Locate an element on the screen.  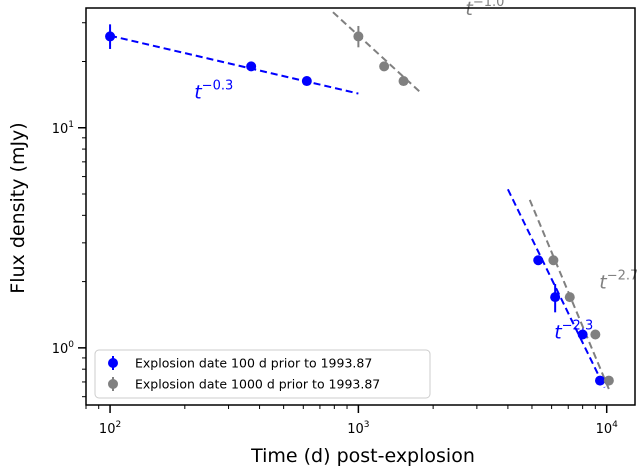
legend-frame is located at coordinates (262, 374).